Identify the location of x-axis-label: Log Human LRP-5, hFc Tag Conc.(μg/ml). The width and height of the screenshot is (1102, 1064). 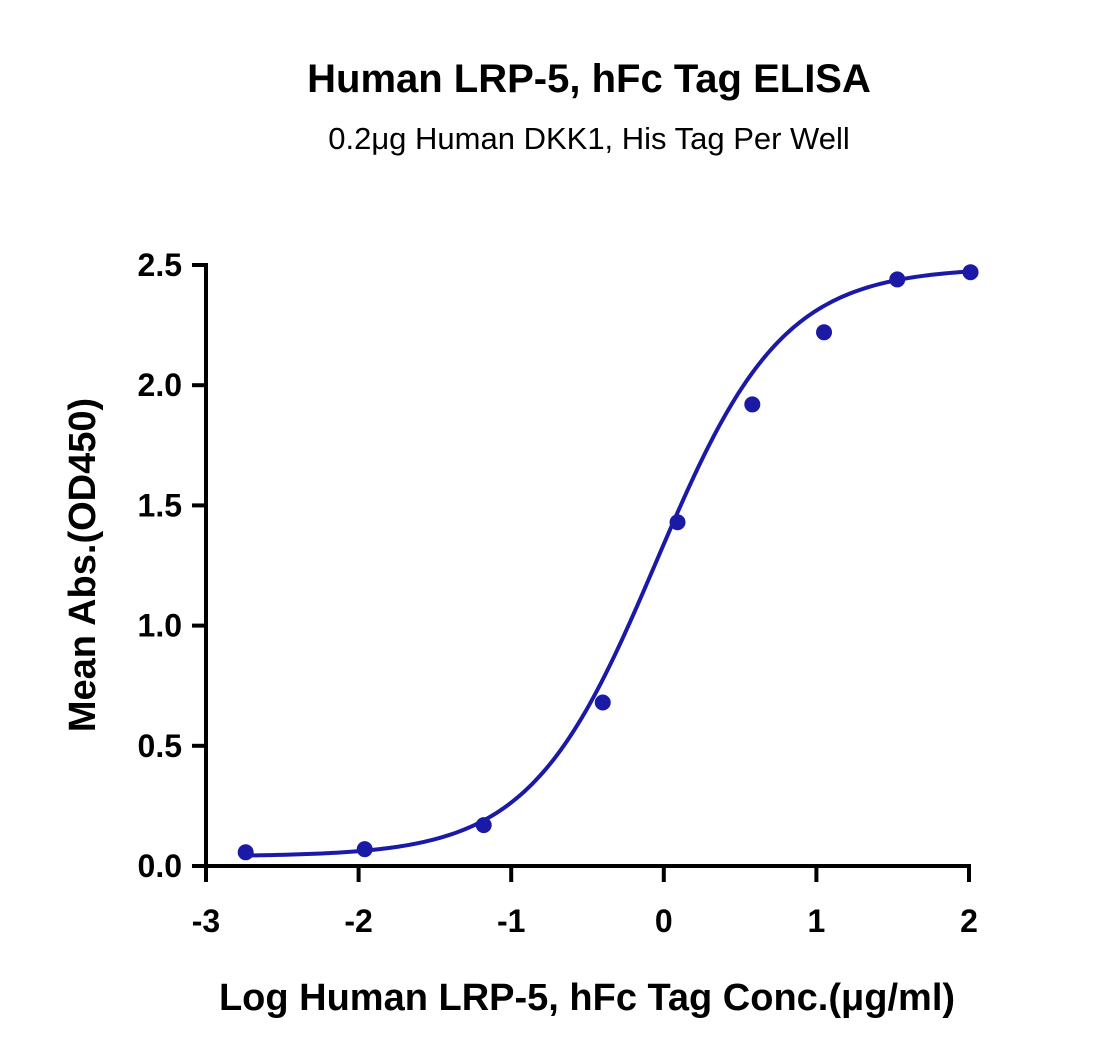
(587, 998).